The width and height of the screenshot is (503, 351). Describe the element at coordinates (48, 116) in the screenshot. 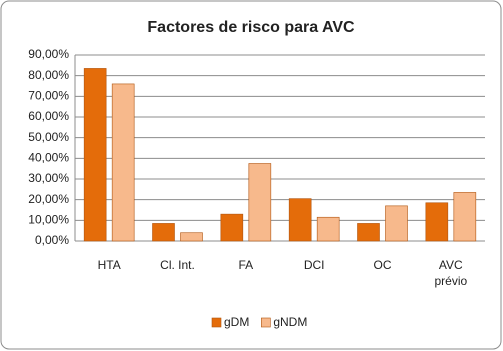

I see `y-tick-label: 60,00%` at that location.